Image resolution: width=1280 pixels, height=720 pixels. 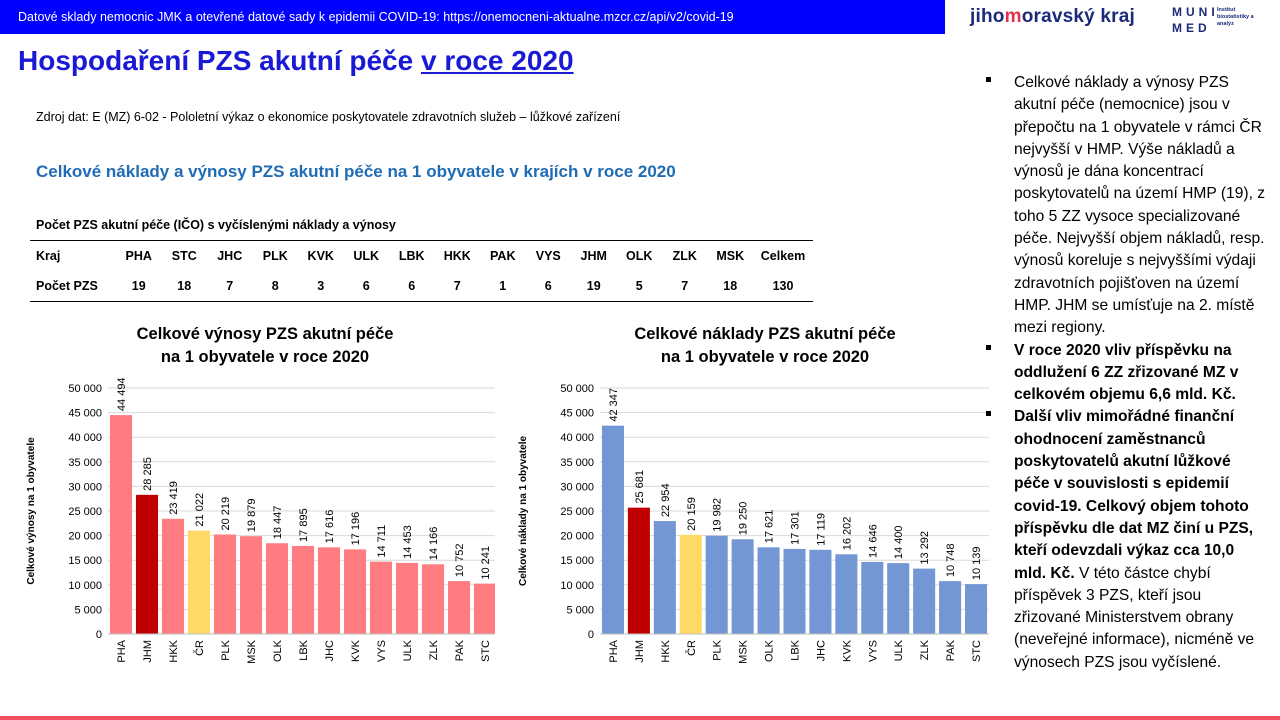 I want to click on bar-PAK, so click(x=950, y=607).